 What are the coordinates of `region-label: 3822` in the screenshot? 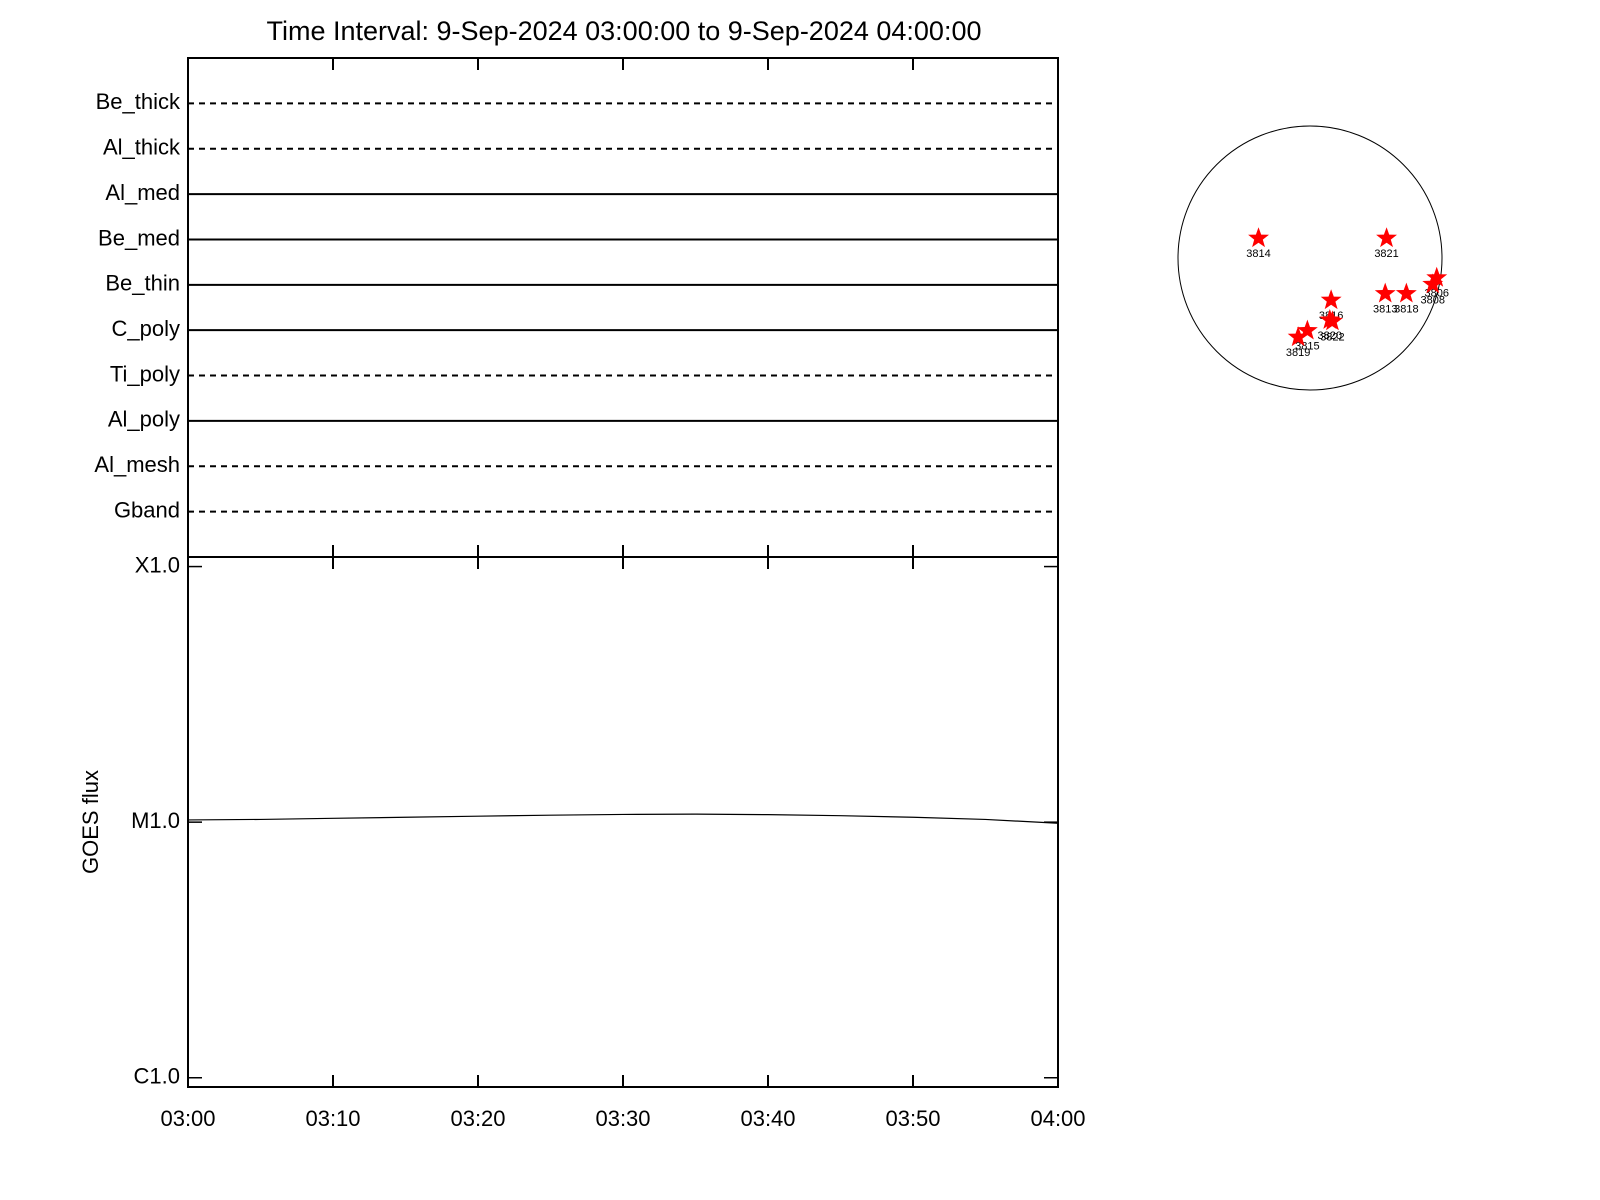 It's located at (1332, 337).